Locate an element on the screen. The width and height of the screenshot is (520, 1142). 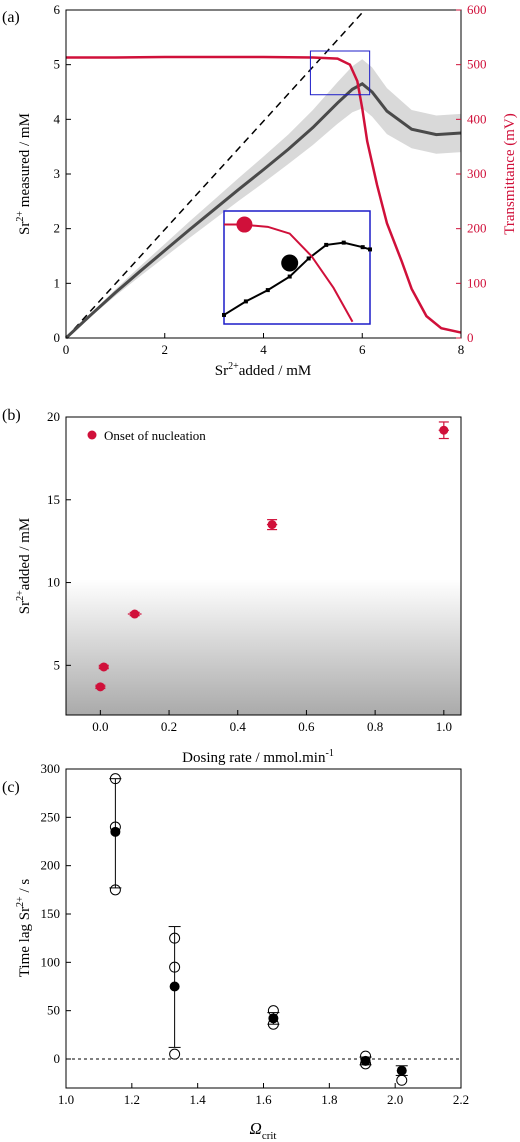
y-tick-label: 15 is located at coordinates (53, 499).